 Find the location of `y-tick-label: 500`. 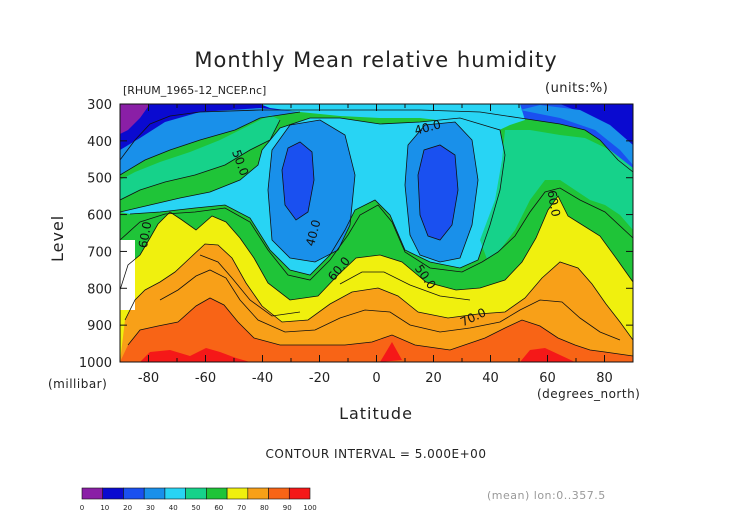

y-tick-label: 500 is located at coordinates (99, 179).